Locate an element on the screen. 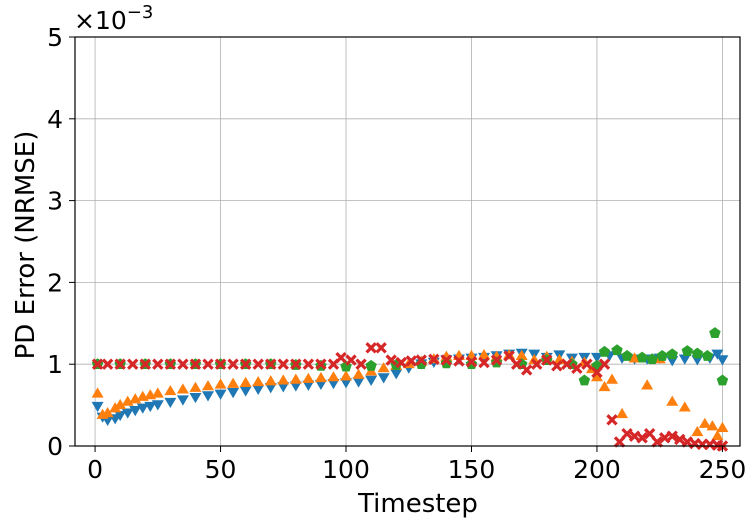 The height and width of the screenshot is (528, 747). y-axis-scale-factor: ×10⁻³ is located at coordinates (113, 18).